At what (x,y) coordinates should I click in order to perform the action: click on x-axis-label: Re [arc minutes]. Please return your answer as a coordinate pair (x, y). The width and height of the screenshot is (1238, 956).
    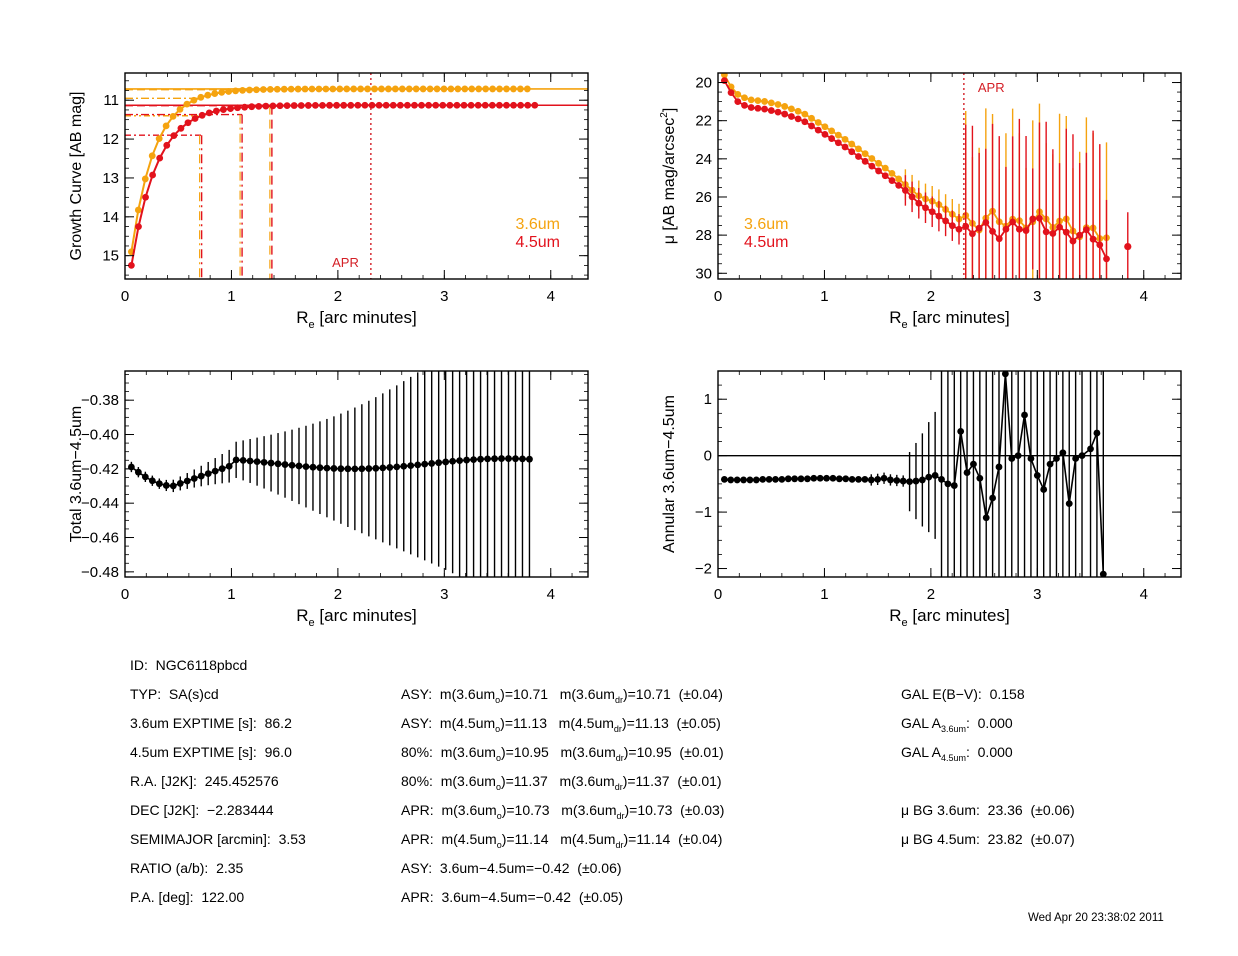
    Looking at the image, I should click on (356, 319).